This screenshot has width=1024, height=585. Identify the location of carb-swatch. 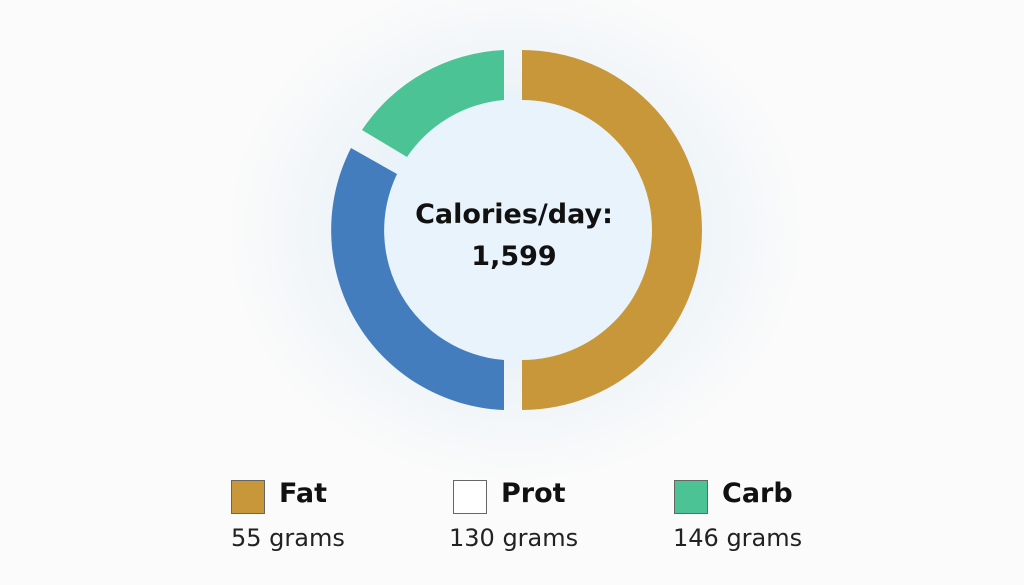
(691, 497).